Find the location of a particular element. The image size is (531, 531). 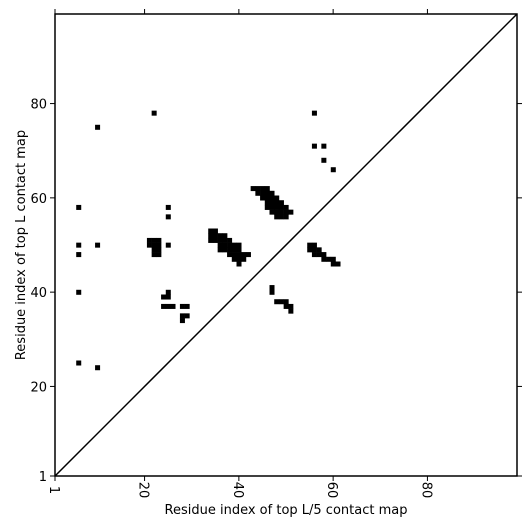

y-tick-label: 60 is located at coordinates (38, 199).